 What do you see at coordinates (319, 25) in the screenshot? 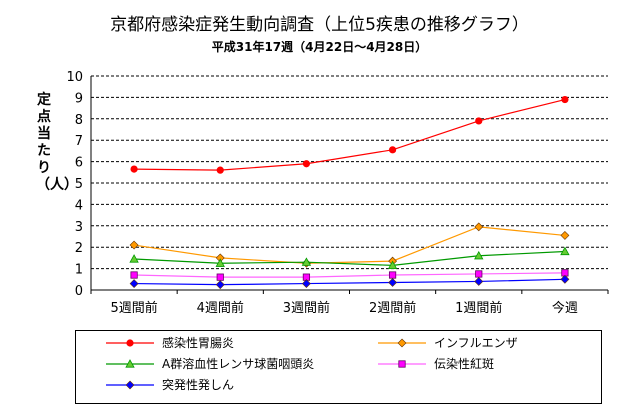
I see `chart-title: 京都府感染症発生動向調査（上位5疾患の推移グラフ）` at bounding box center [319, 25].